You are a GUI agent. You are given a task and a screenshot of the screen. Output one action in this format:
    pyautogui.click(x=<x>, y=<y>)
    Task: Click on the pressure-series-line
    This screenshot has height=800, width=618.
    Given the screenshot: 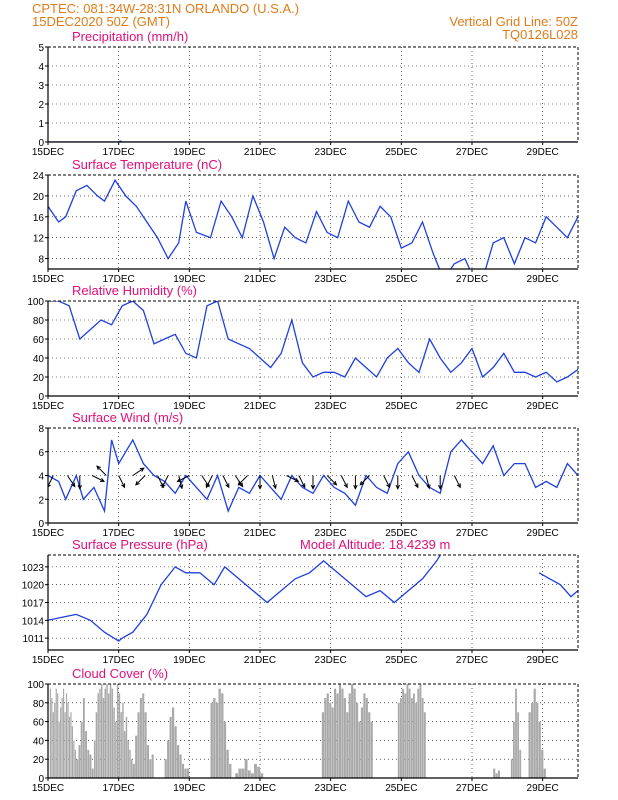 What is the action you would take?
    pyautogui.click(x=558, y=585)
    